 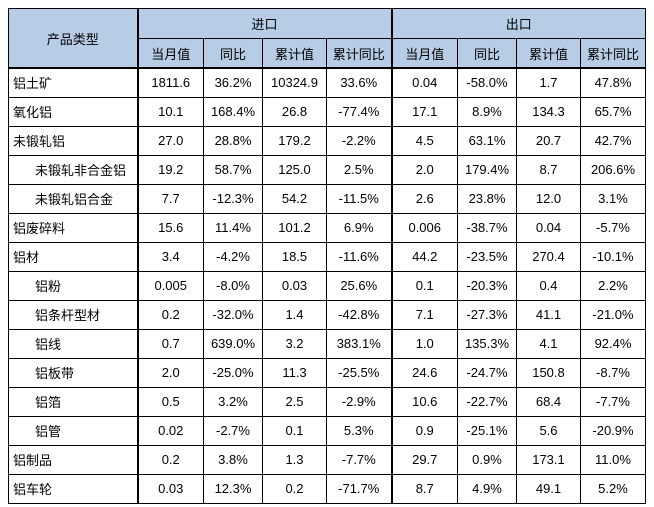 What do you see at coordinates (613, 430) in the screenshot?
I see `table-cell: -20.9%` at bounding box center [613, 430].